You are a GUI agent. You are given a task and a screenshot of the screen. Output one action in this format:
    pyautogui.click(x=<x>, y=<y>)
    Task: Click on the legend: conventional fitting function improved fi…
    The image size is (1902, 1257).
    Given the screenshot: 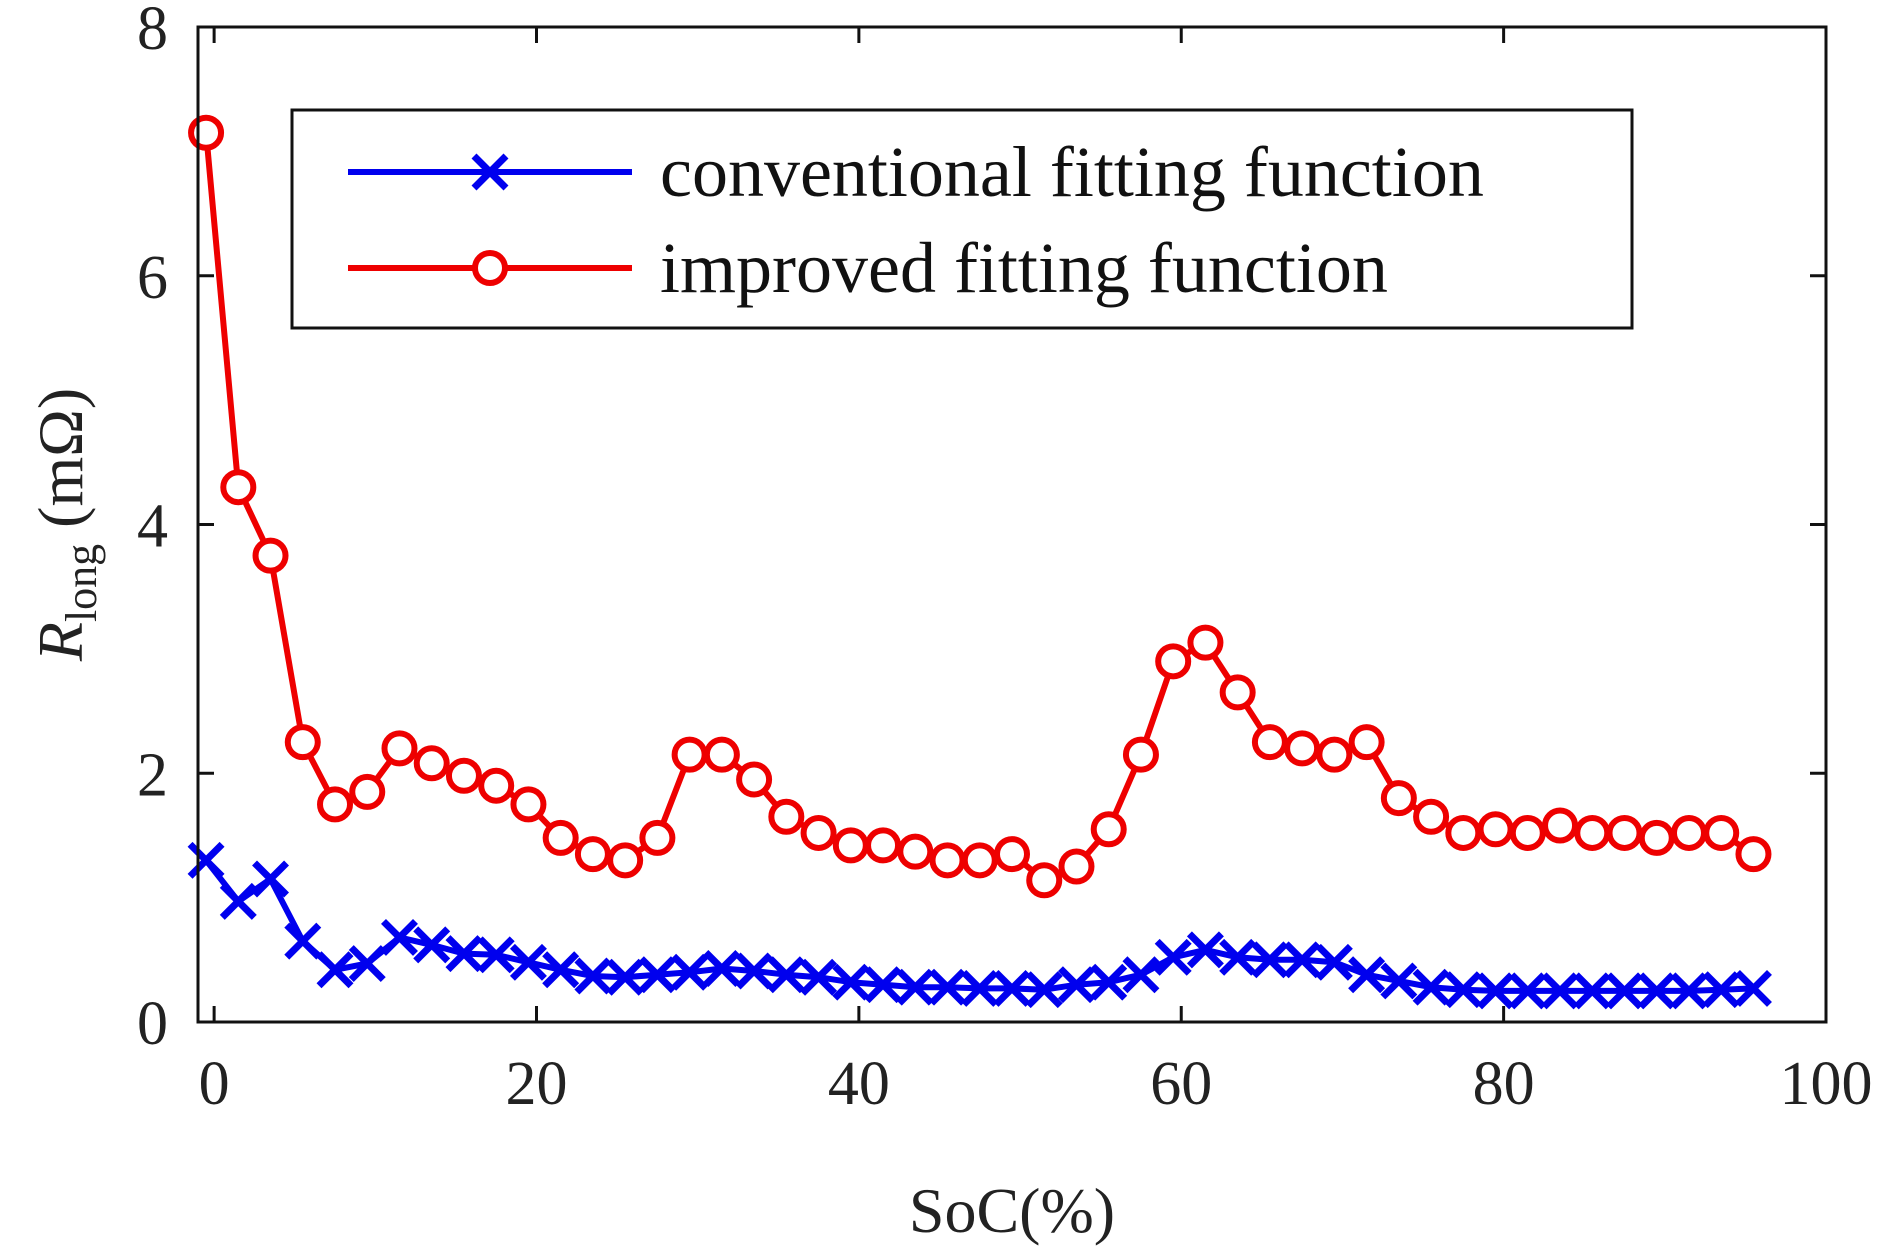 What is the action you would take?
    pyautogui.click(x=962, y=219)
    